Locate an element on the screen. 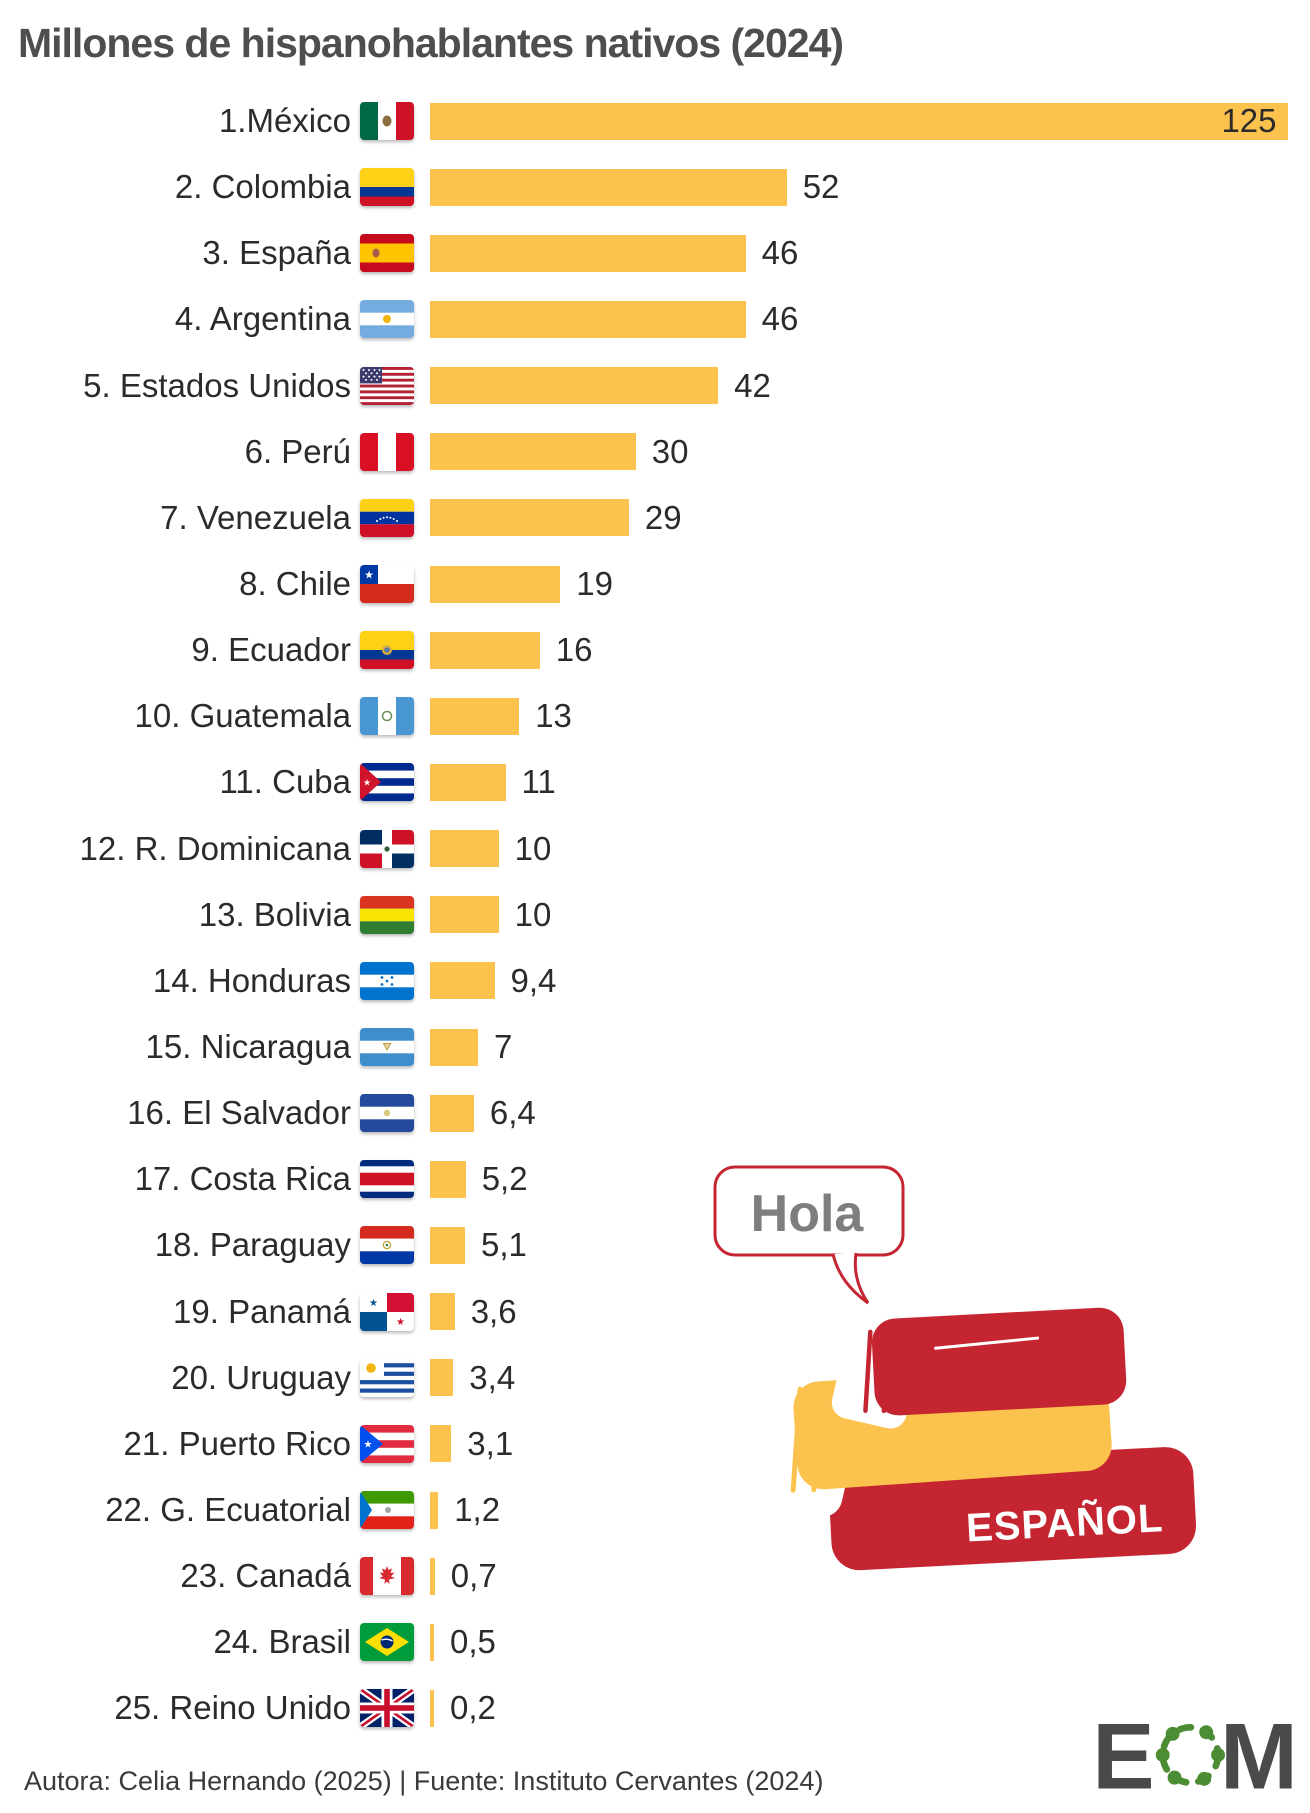 The width and height of the screenshot is (1310, 1813). bar-value-label: 30 is located at coordinates (670, 451).